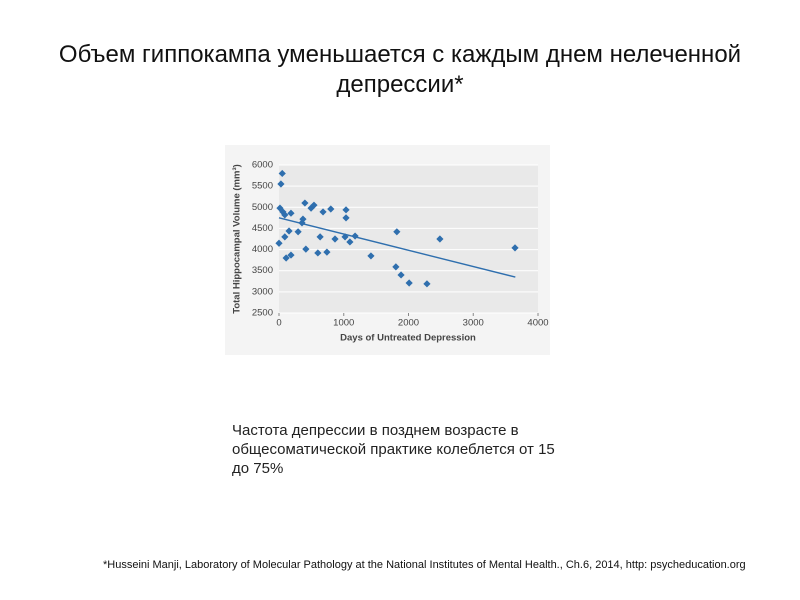  What do you see at coordinates (262, 186) in the screenshot?
I see `y-tick-label: 5500` at bounding box center [262, 186].